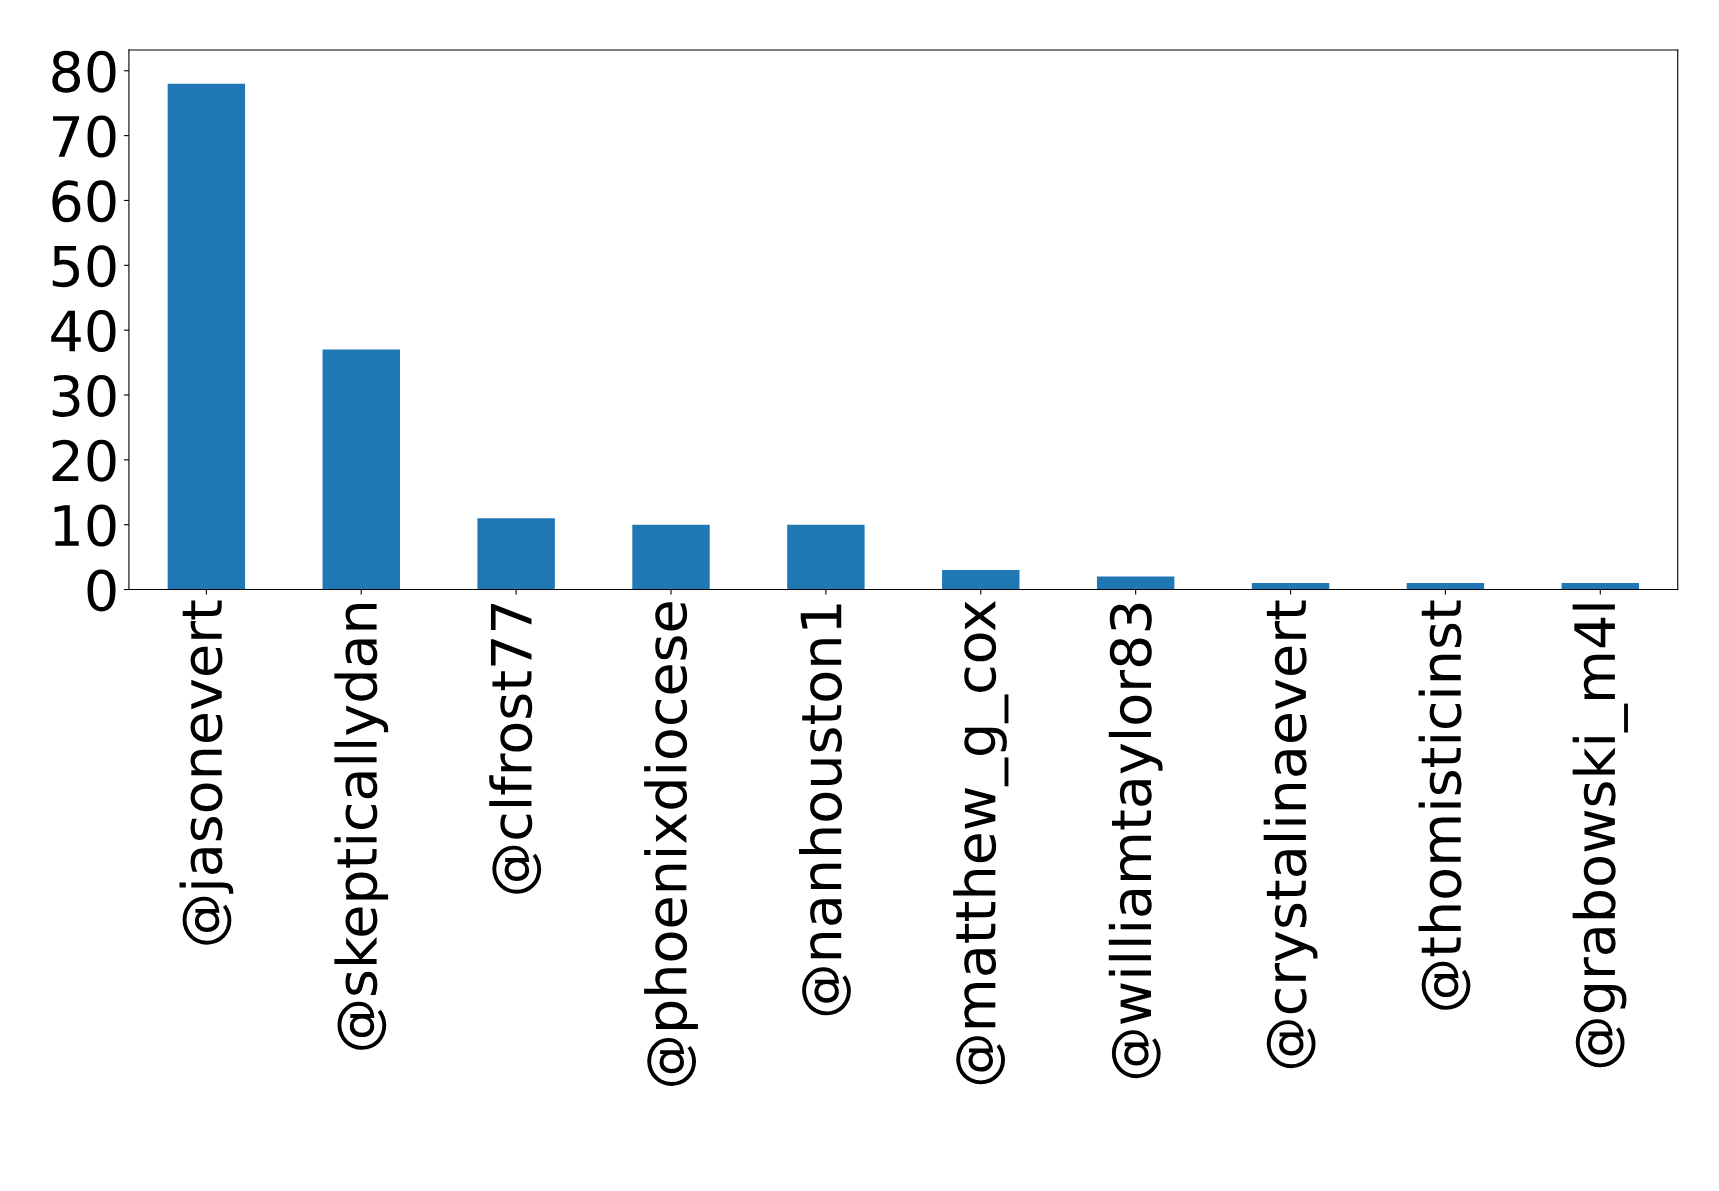 The height and width of the screenshot is (1191, 1719). What do you see at coordinates (84, 266) in the screenshot?
I see `y-tick-label: 50` at bounding box center [84, 266].